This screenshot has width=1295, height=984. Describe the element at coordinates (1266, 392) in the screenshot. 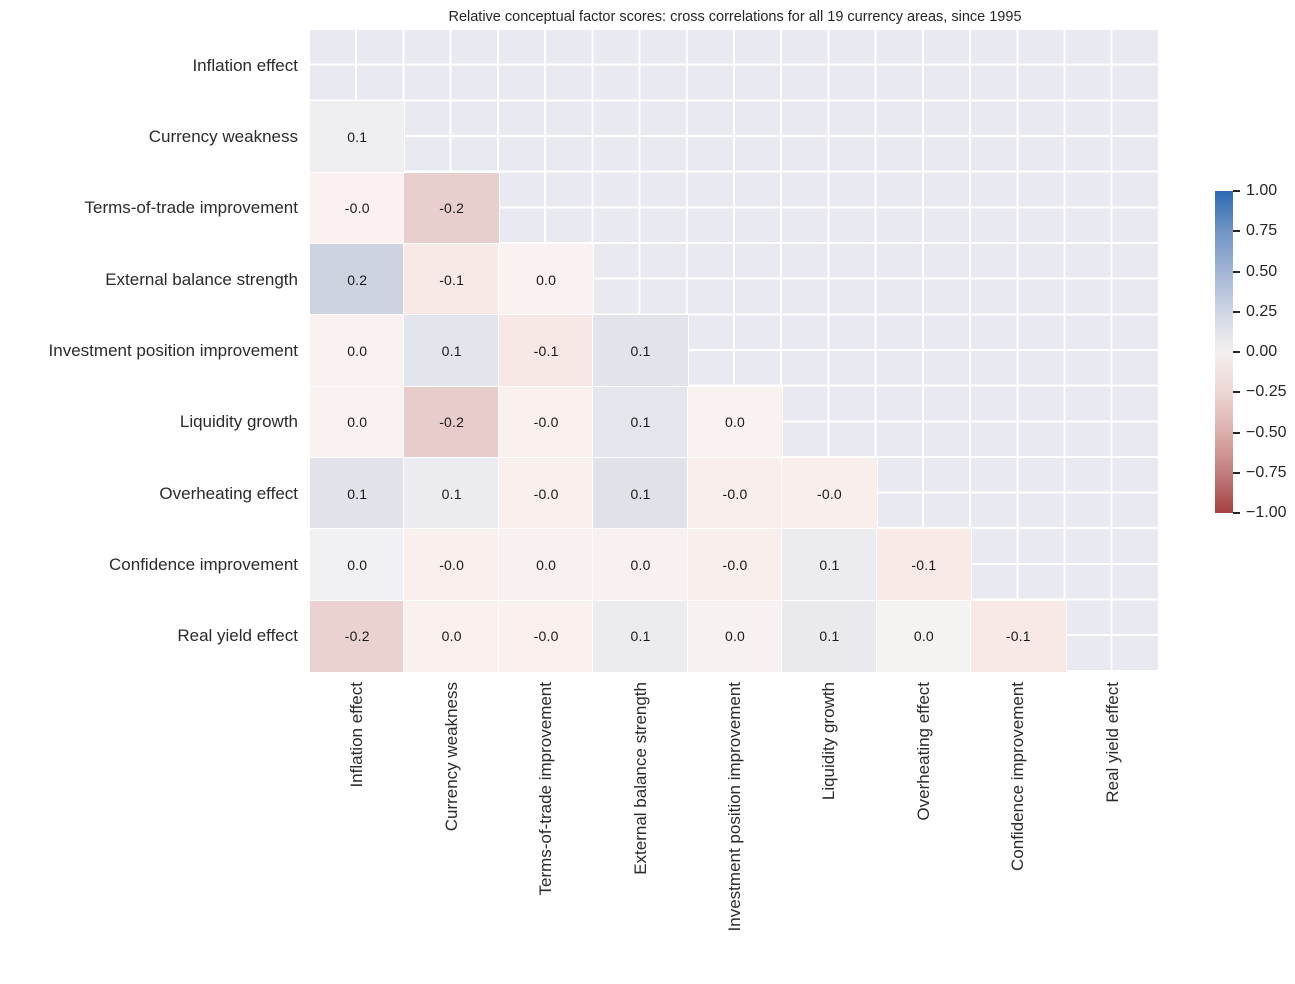

I see `colorbar-tick-label: −0.25` at that location.